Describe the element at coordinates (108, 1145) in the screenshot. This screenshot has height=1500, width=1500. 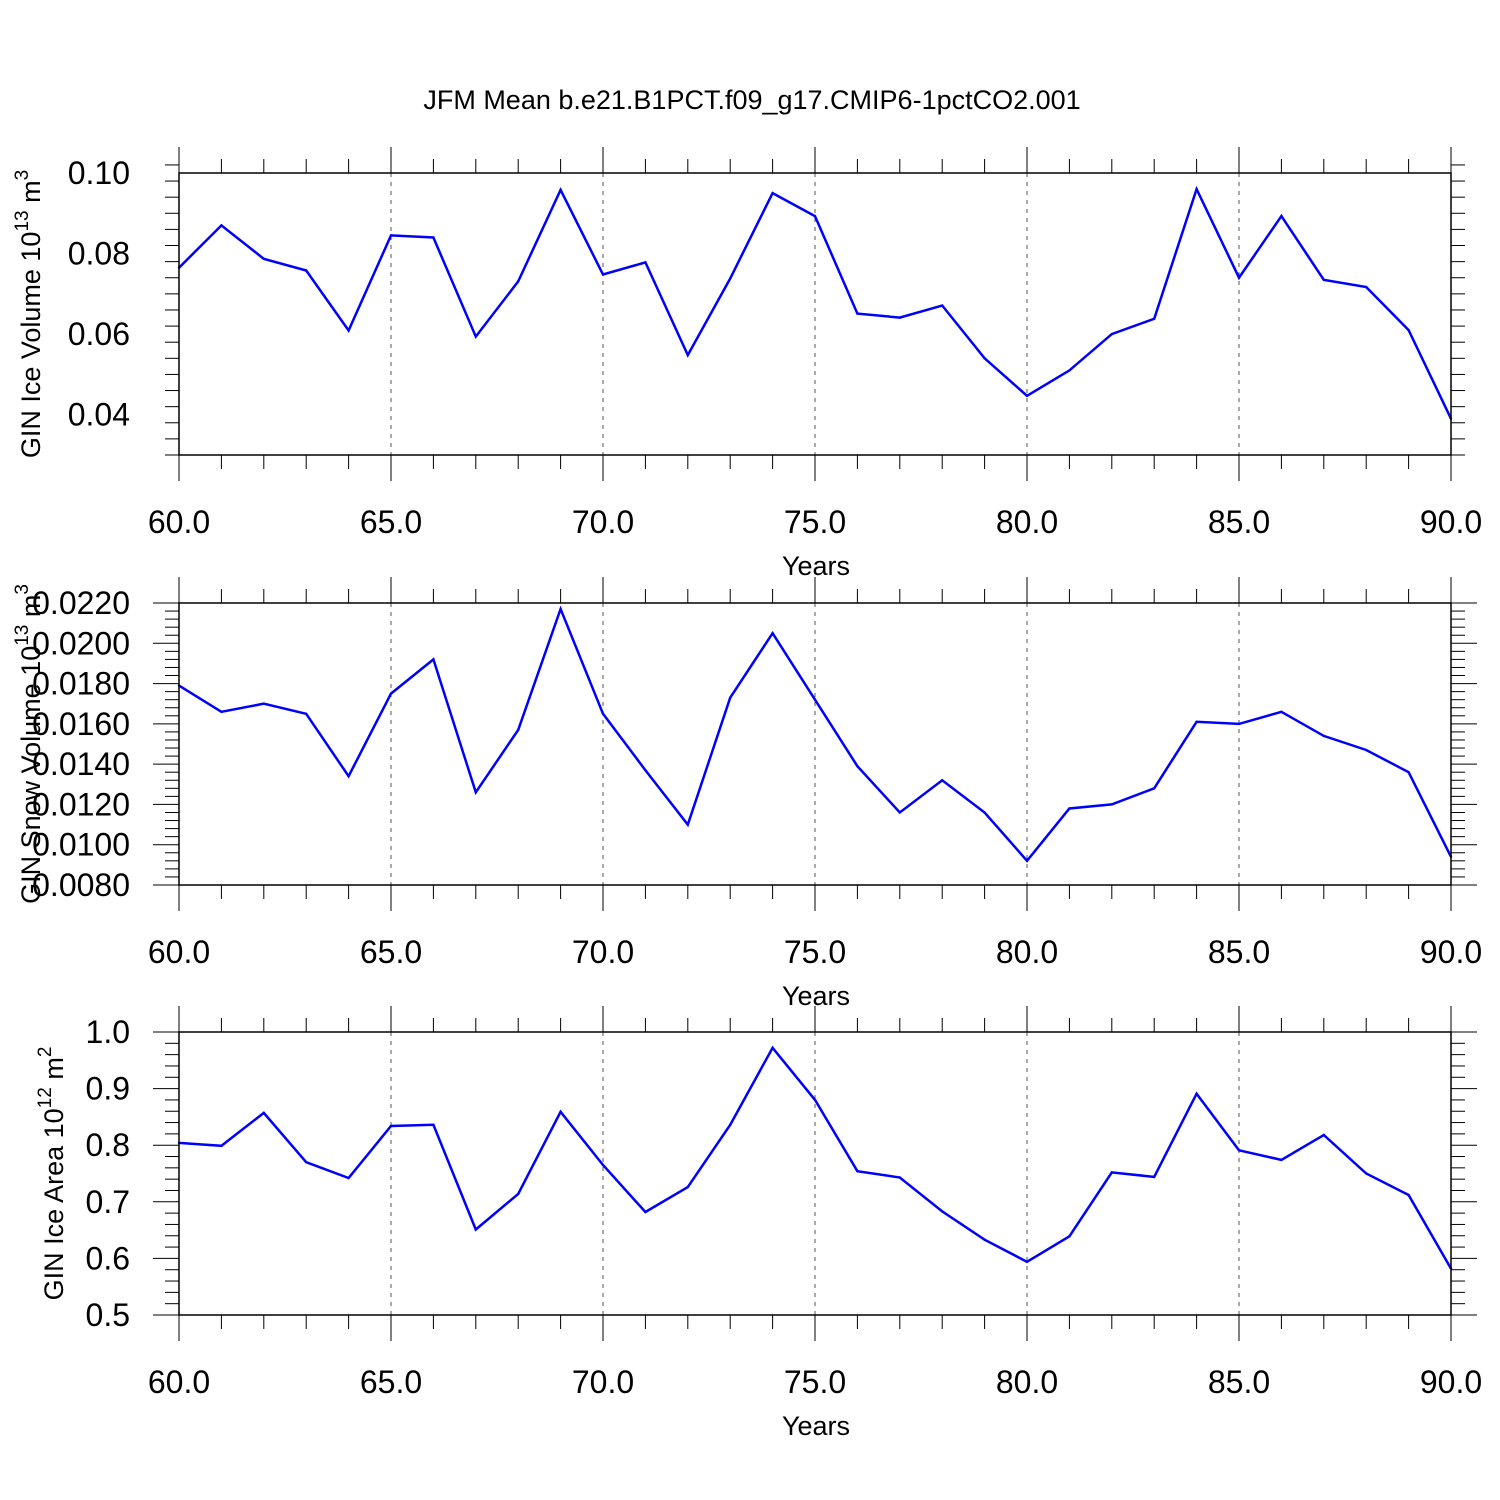
I see `y-tick-label: 0.8` at that location.